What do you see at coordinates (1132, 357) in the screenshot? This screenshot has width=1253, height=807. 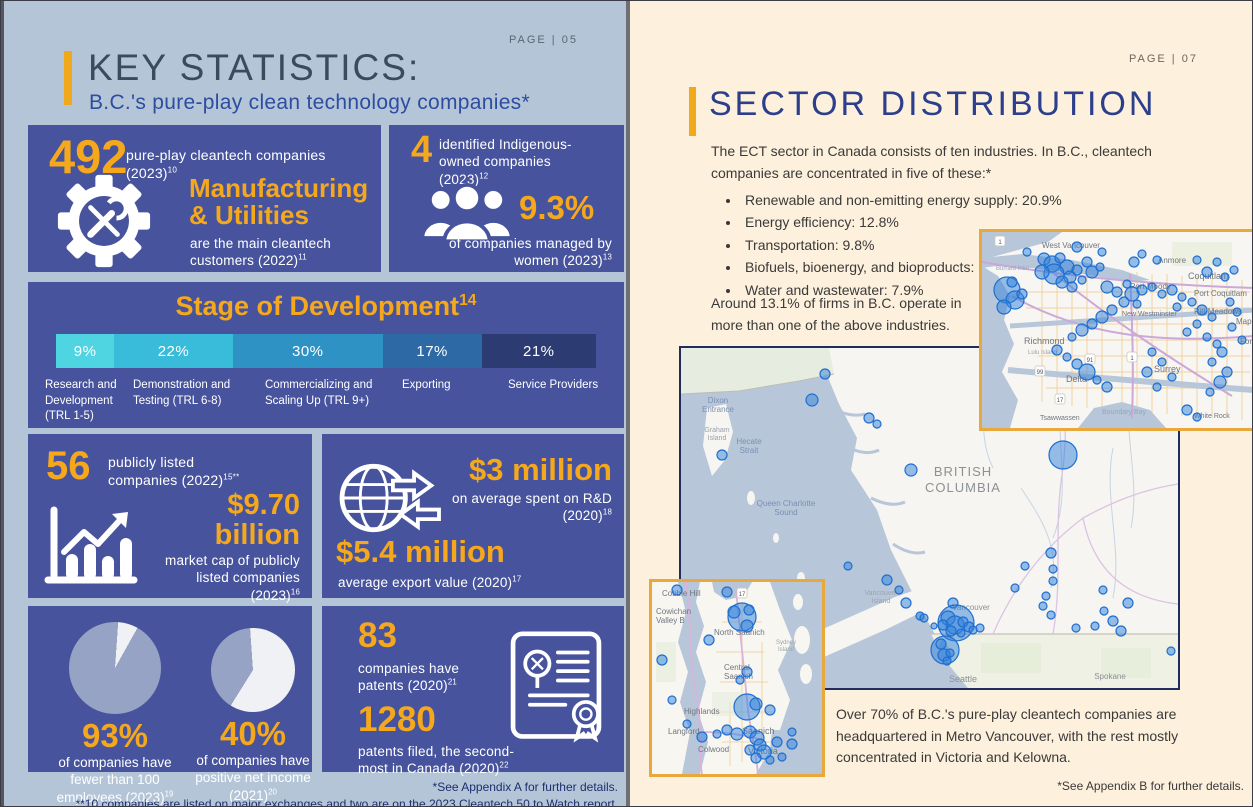 I see `highway-shield: 1` at bounding box center [1132, 357].